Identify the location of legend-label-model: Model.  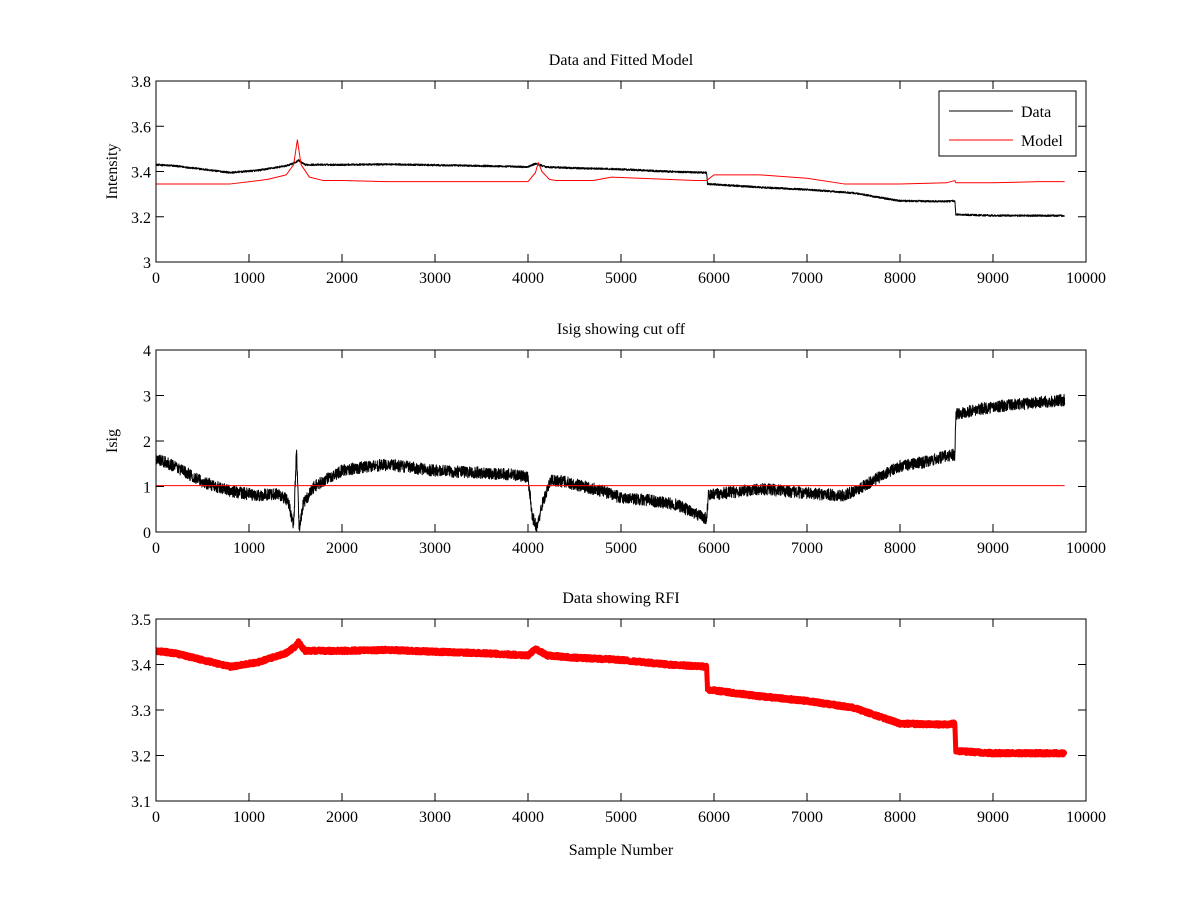
(1042, 141).